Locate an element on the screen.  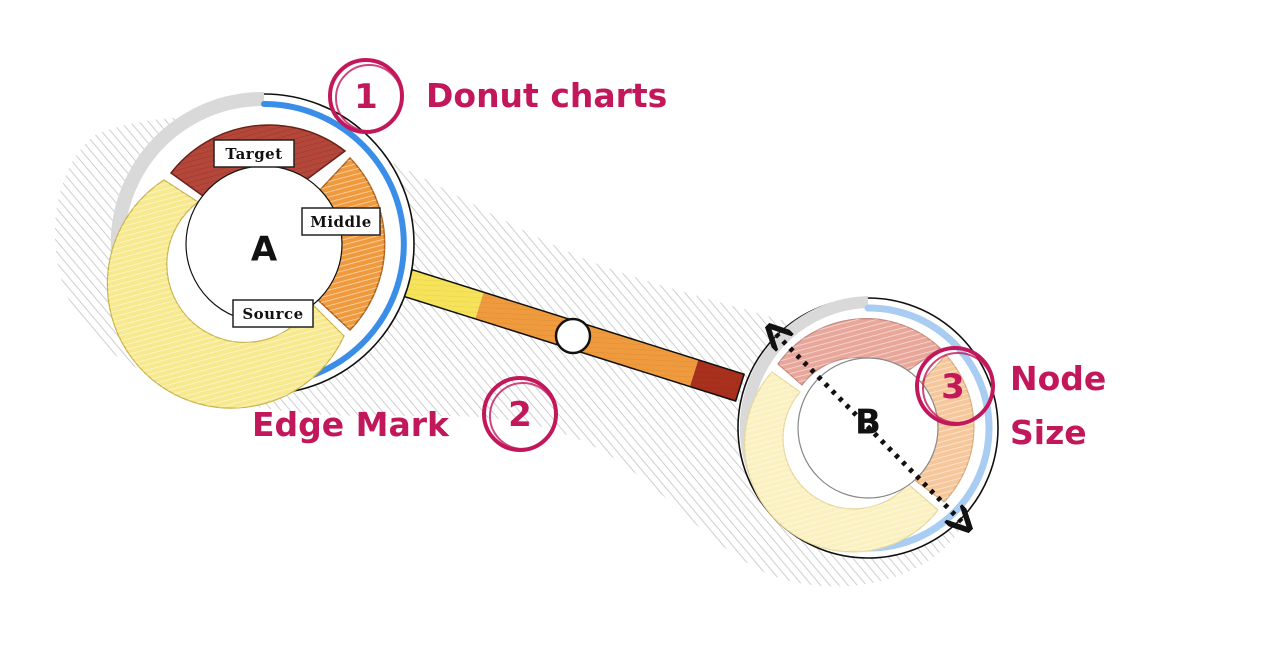
svg-text: Middle is located at coordinates (341, 222).